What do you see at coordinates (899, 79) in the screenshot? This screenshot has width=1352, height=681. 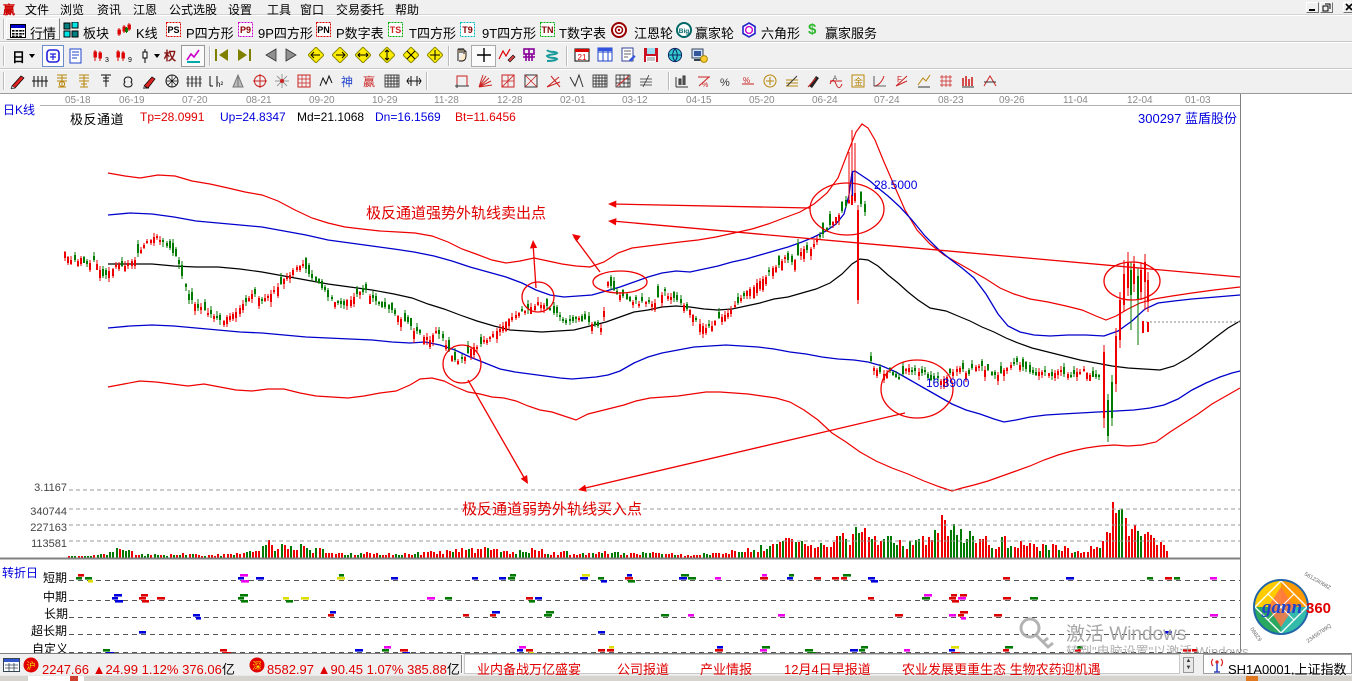 I see `svg-text: F` at bounding box center [899, 79].